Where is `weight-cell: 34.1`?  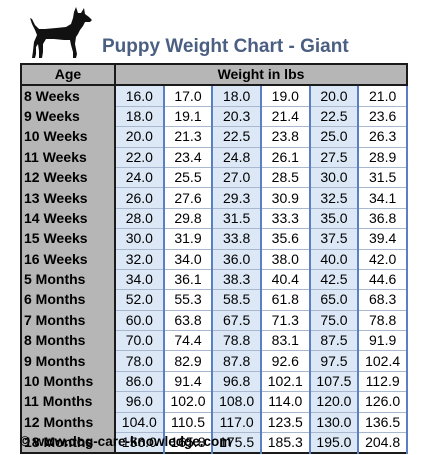
weight-cell: 34.1 is located at coordinates (382, 198).